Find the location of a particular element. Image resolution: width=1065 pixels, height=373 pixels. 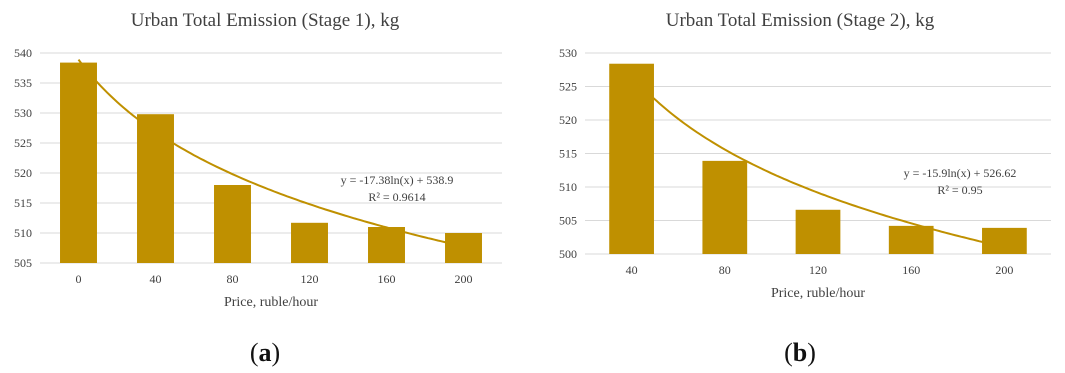

panel-label: (a) is located at coordinates (265, 352).